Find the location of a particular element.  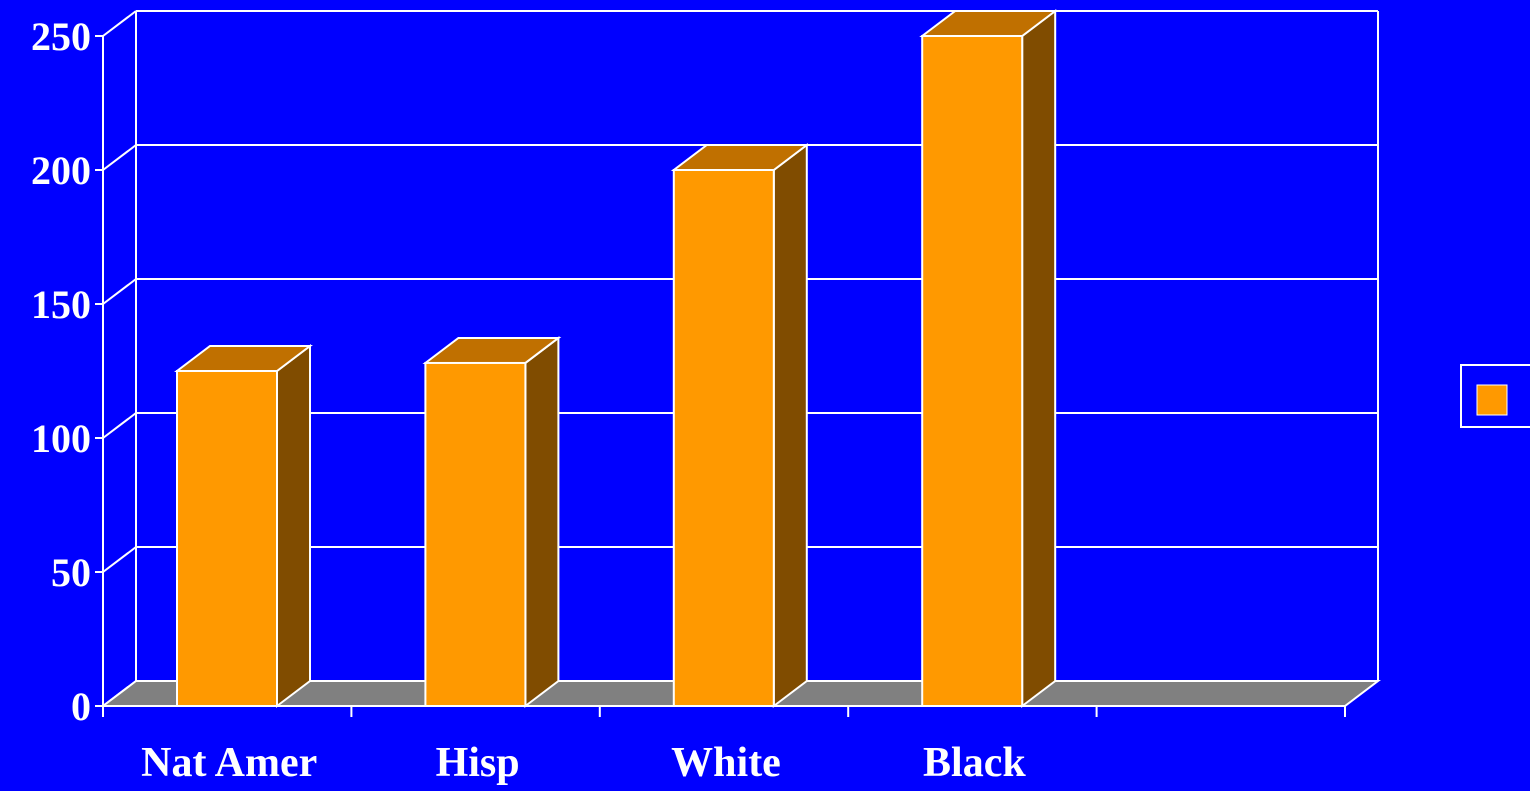

y-tick-label: 250 is located at coordinates (61, 36).